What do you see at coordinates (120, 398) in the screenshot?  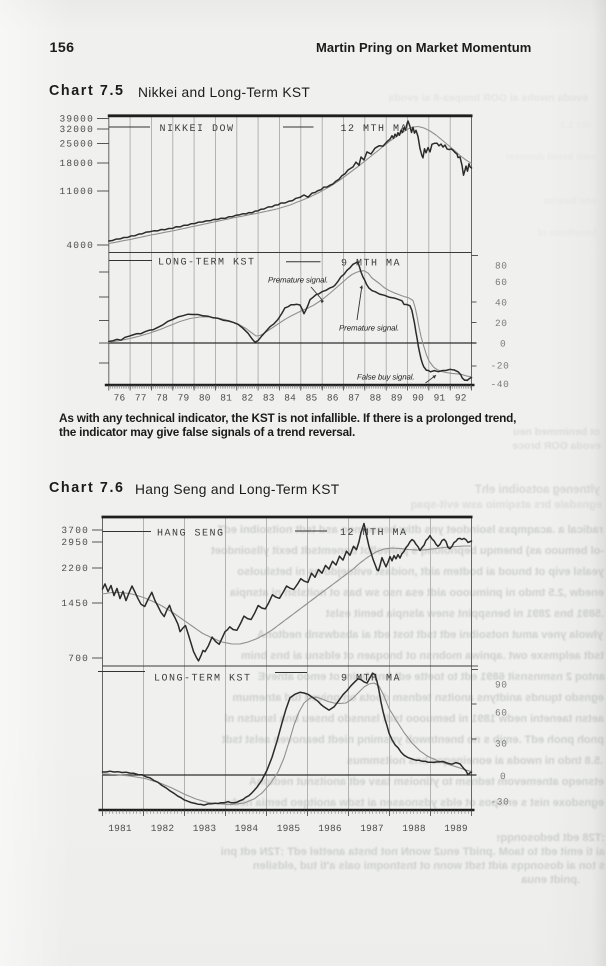 I see `svg-text: 76` at bounding box center [120, 398].